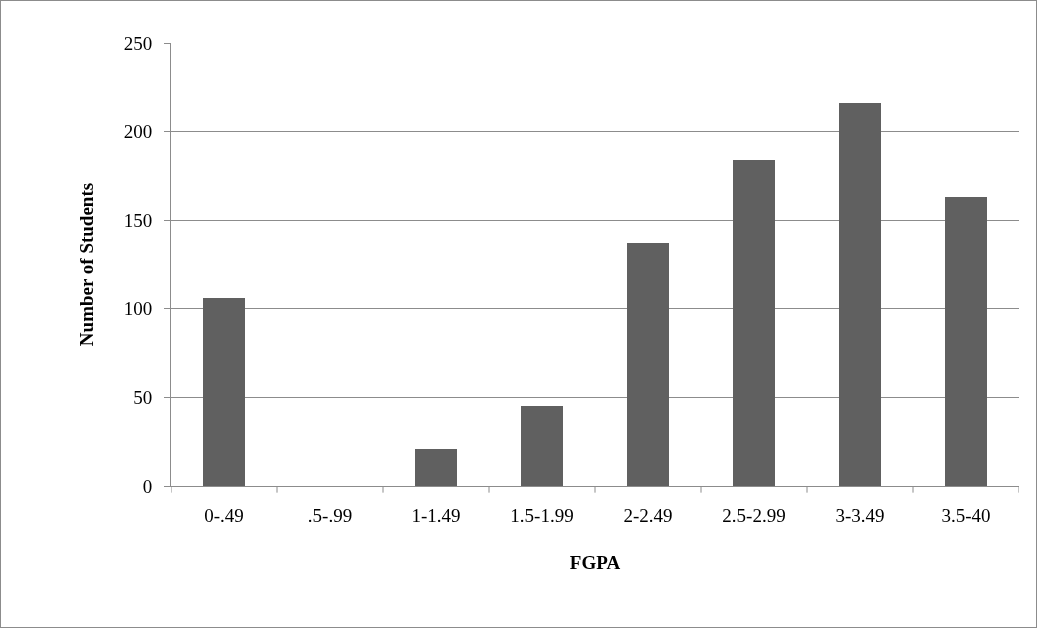  I want to click on y-tick-label: 0, so click(147, 486).